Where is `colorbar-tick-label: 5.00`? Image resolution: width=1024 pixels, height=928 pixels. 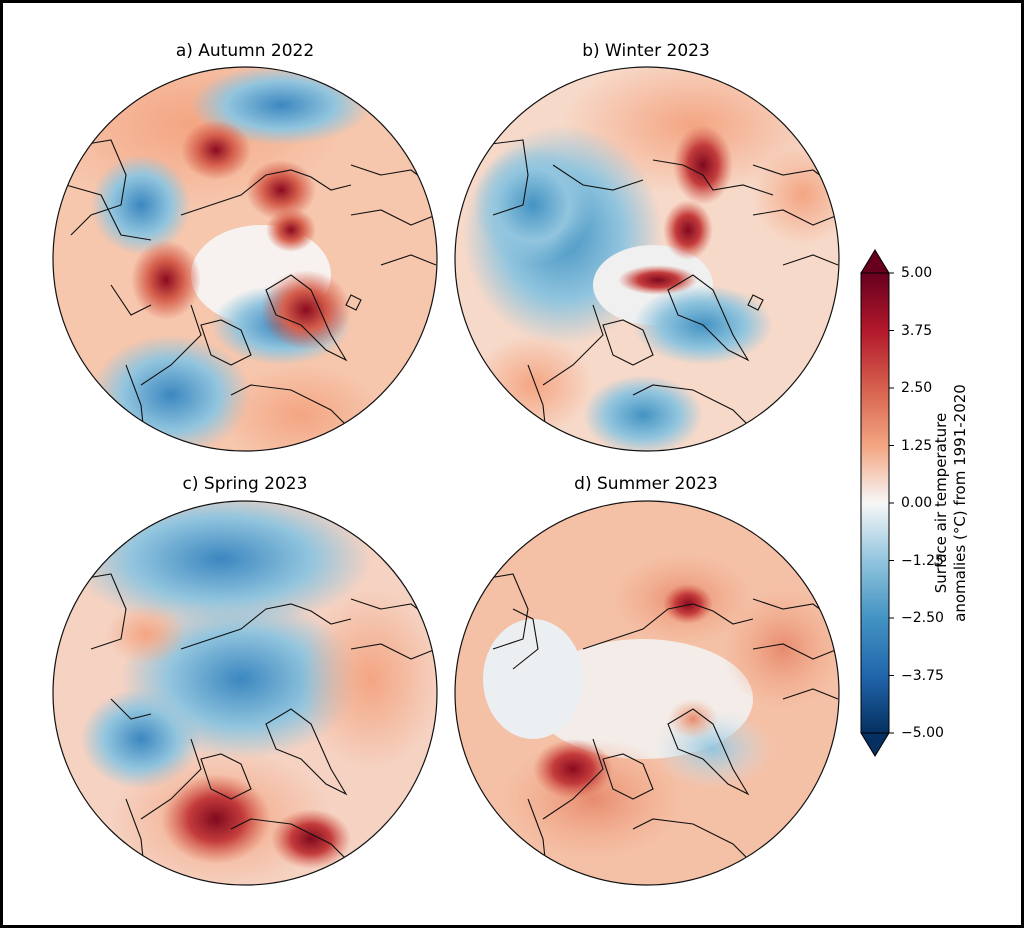 colorbar-tick-label: 5.00 is located at coordinates (917, 273).